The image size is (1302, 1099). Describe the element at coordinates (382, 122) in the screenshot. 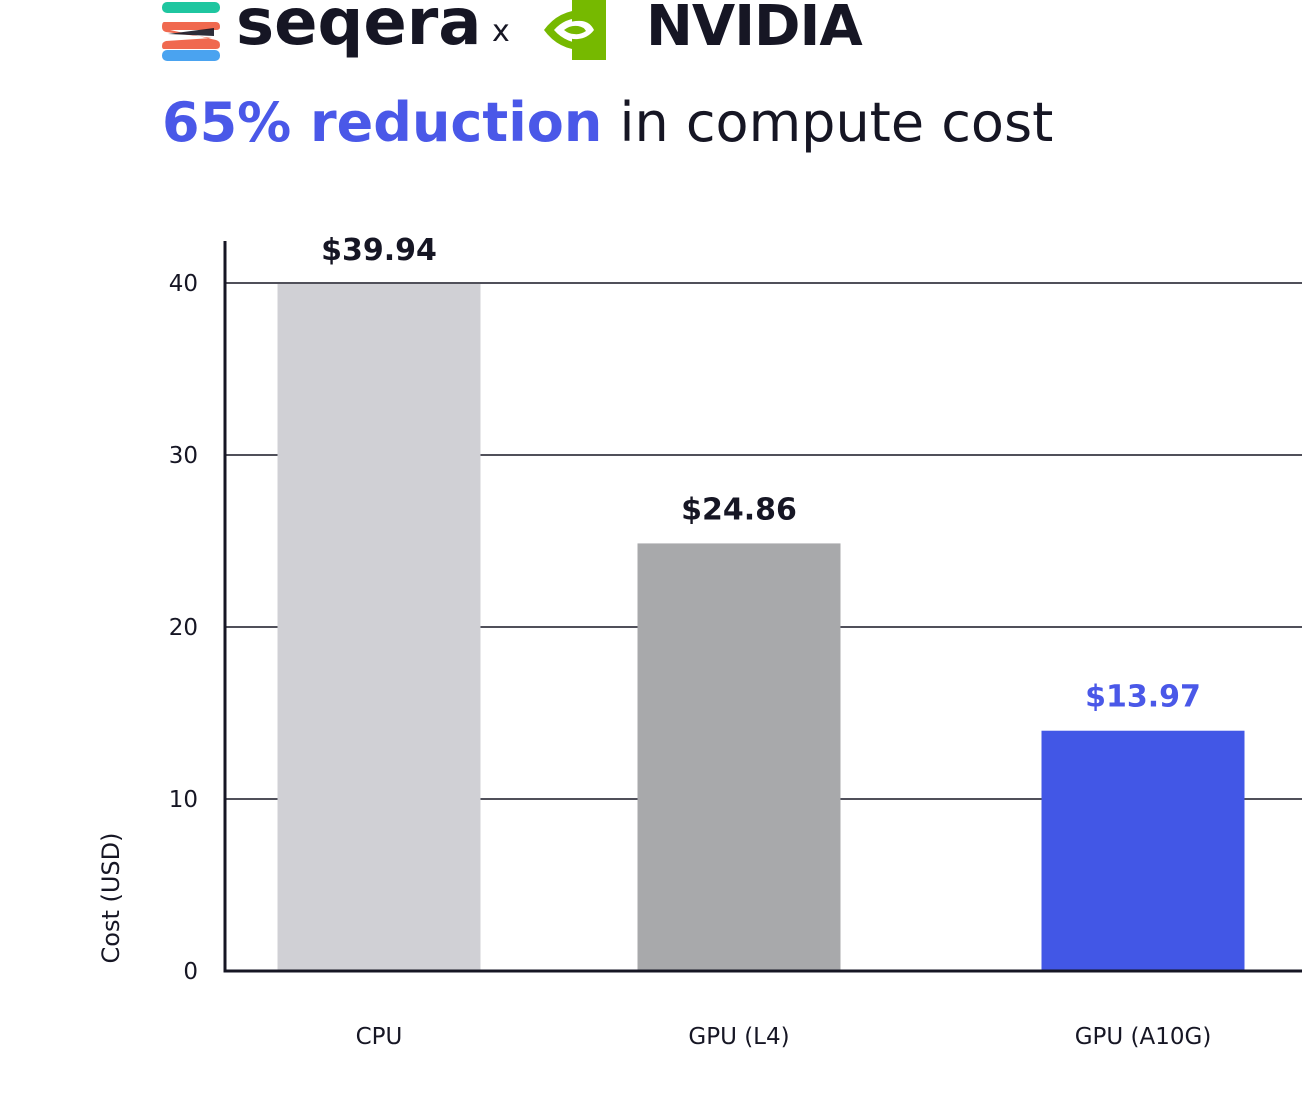

I see `headline-highlight: 65% reduction` at that location.